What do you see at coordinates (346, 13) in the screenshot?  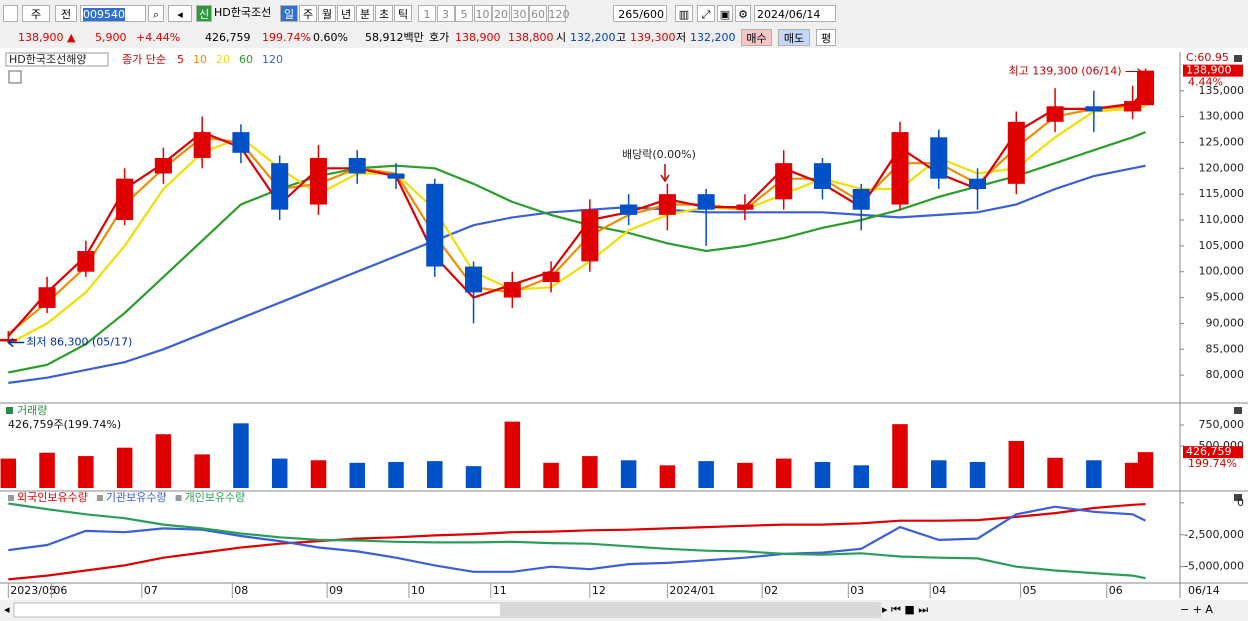 I see `unit-button: 년` at bounding box center [346, 13].